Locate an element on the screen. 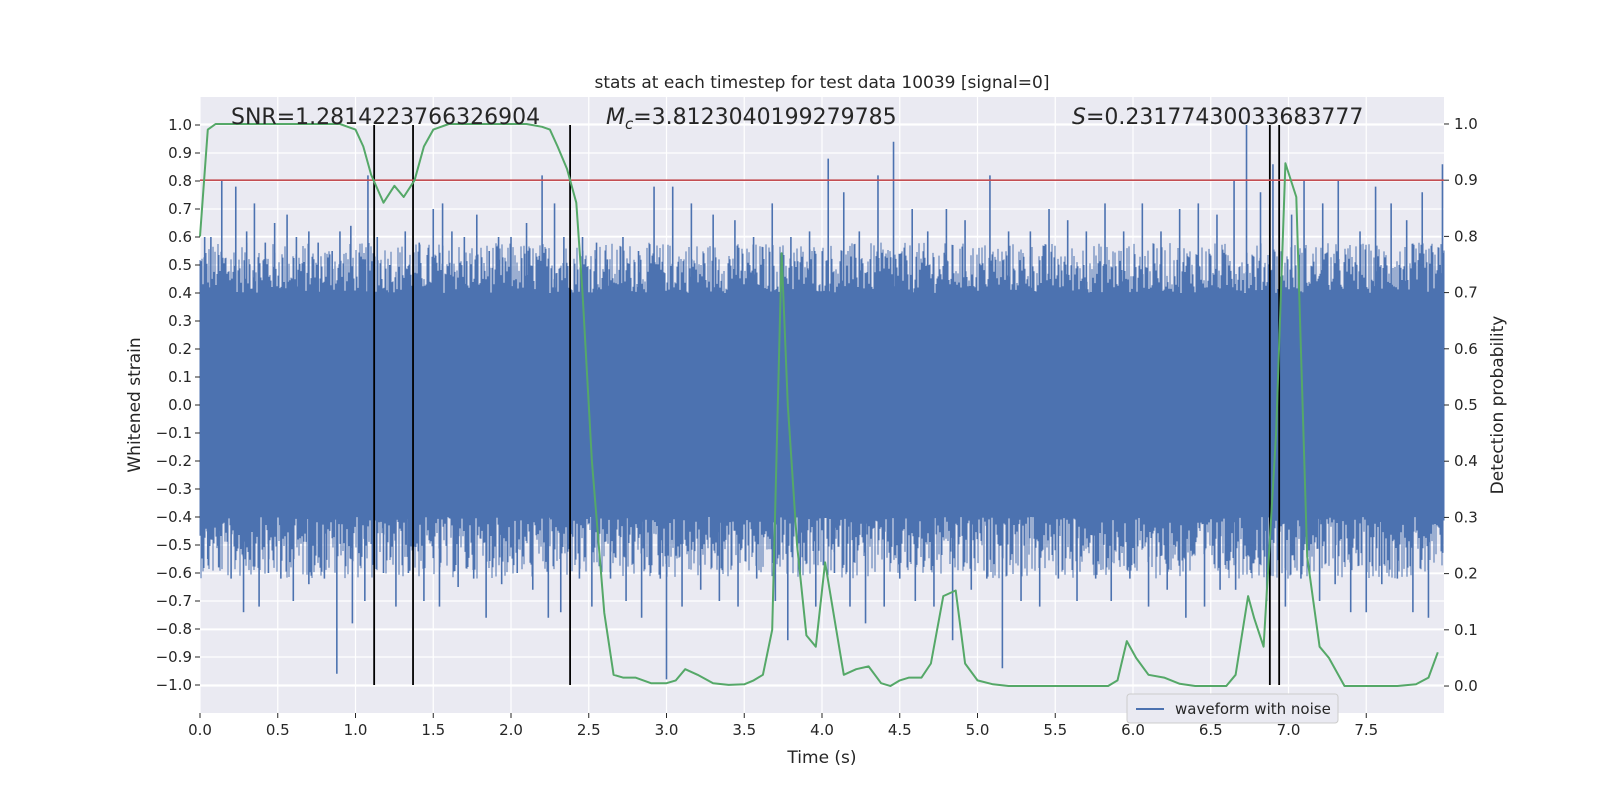 Image resolution: width=1600 pixels, height=800 pixels. mc-value: =3.8123040199279785 is located at coordinates (764, 117).